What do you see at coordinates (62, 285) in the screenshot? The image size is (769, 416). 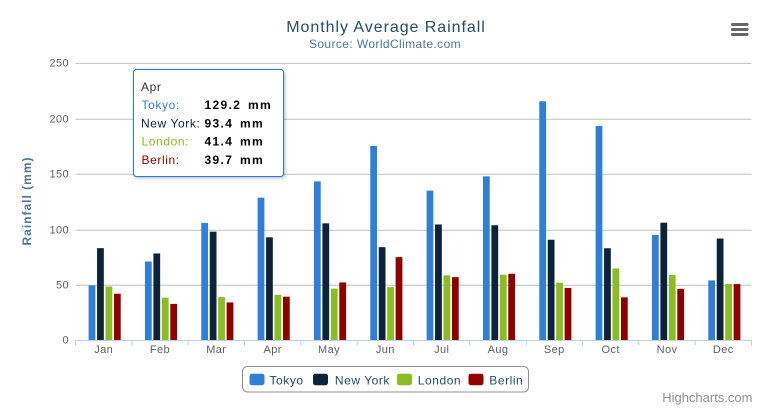 I see `svg-text: 50` at bounding box center [62, 285].